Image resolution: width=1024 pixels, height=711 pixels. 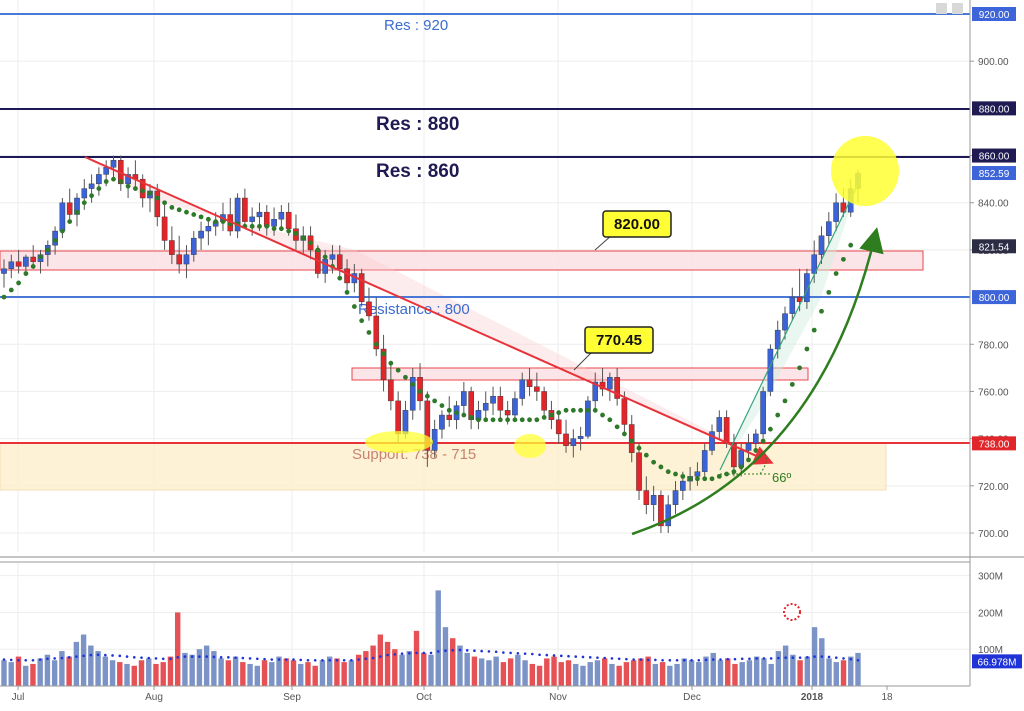 What do you see at coordinates (792, 612) in the screenshot?
I see `volume-spike-marker` at bounding box center [792, 612].